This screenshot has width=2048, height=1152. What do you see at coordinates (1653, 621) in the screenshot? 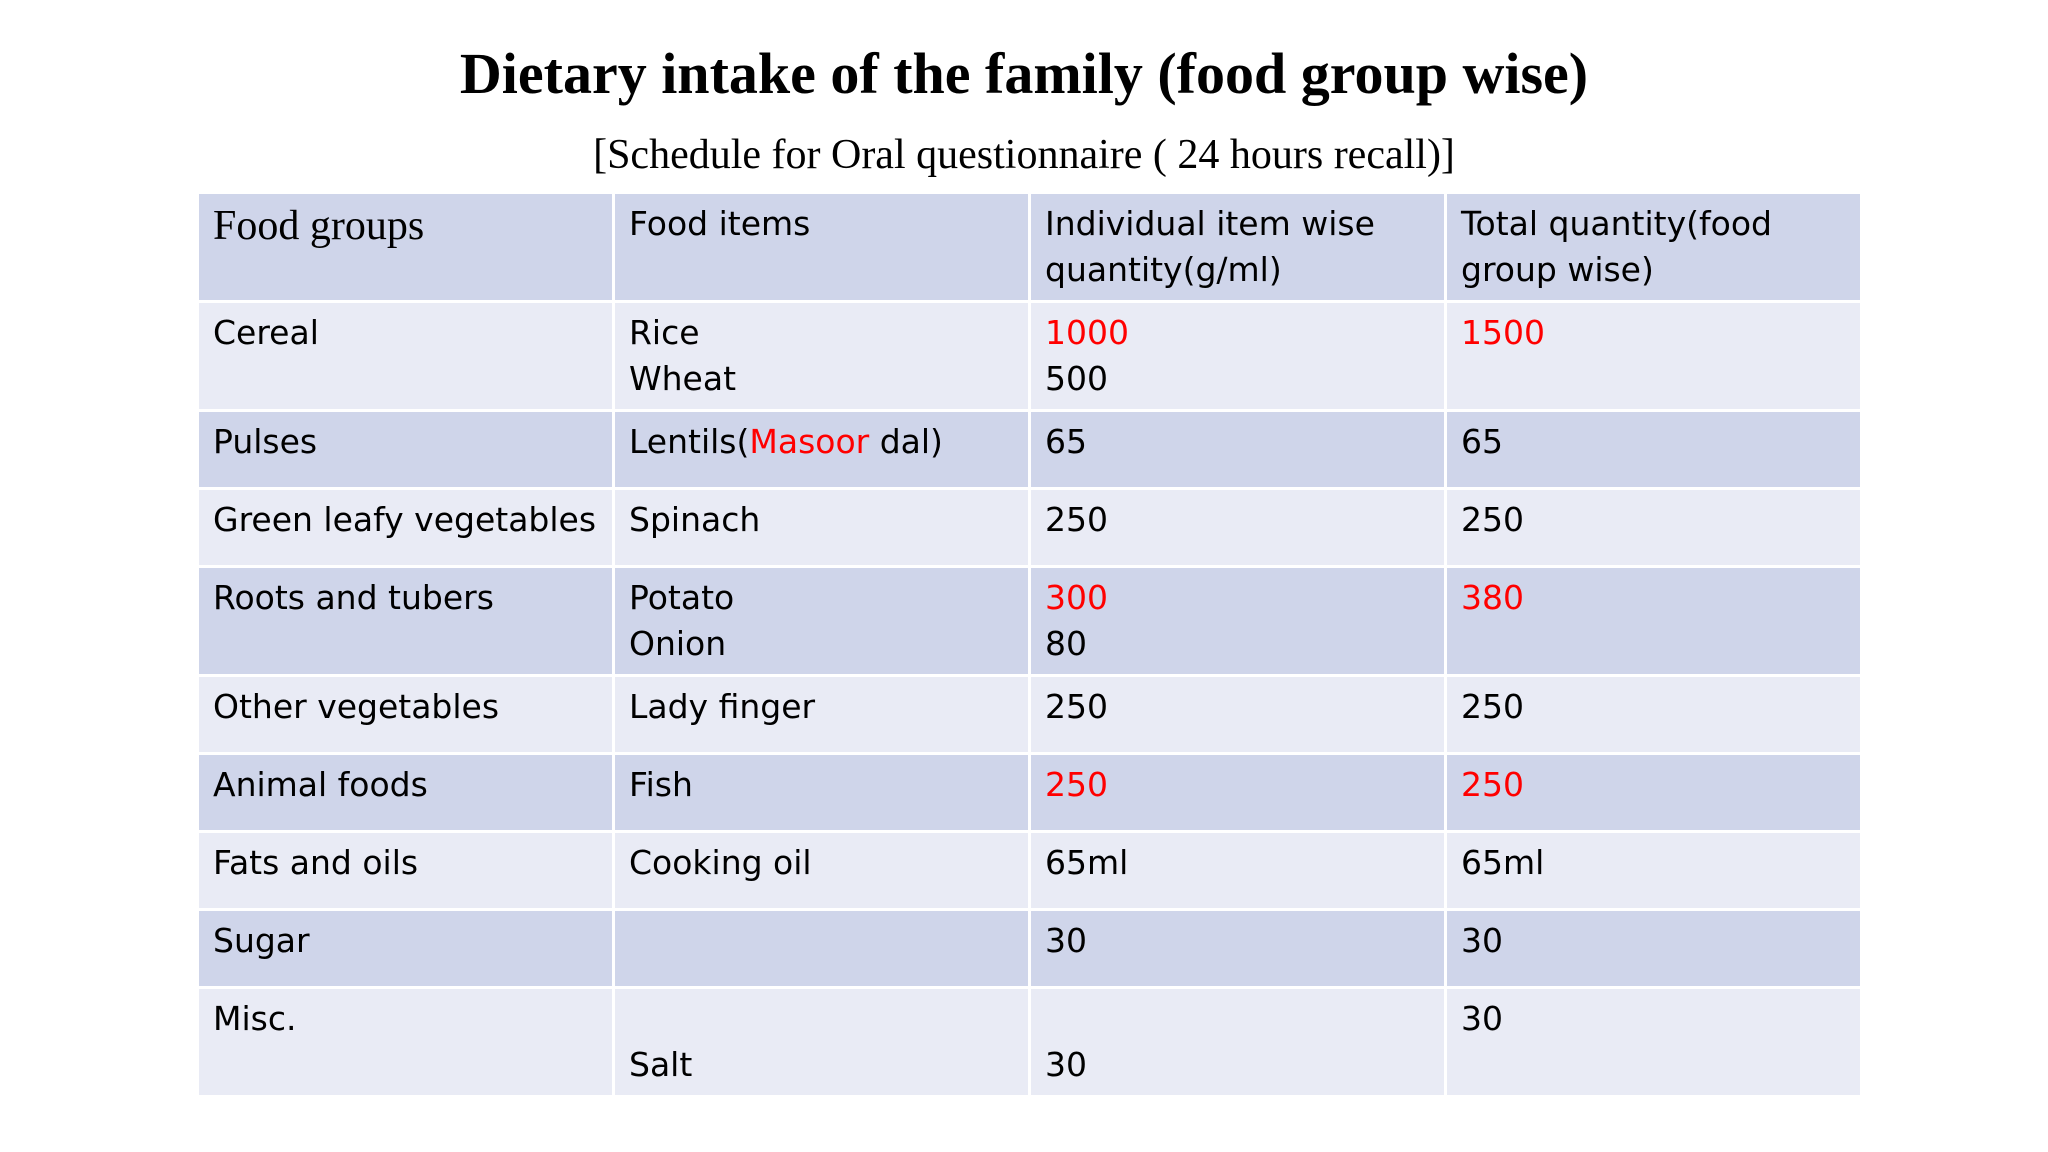
I see `cell-total-quantity: 380` at bounding box center [1653, 621].